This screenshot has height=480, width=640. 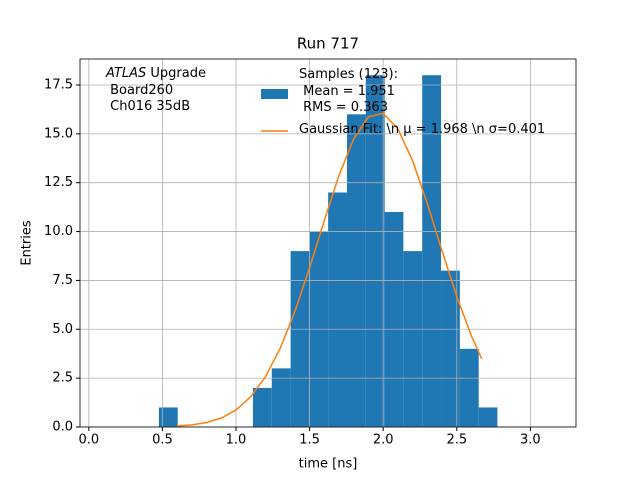 I want to click on x-tick-label: 2.5, so click(x=456, y=440).